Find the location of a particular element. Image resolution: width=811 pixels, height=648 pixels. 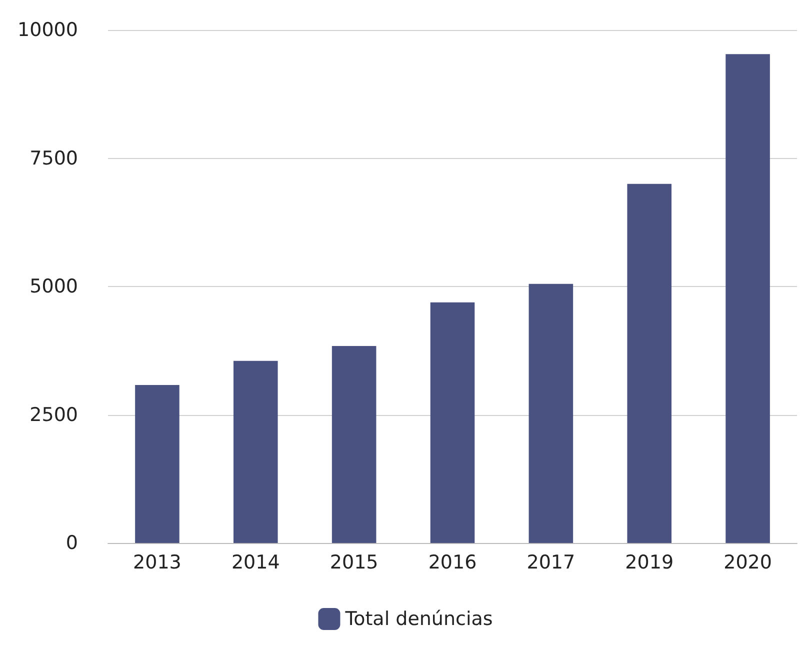

x-tick-label: 2019 is located at coordinates (649, 563).